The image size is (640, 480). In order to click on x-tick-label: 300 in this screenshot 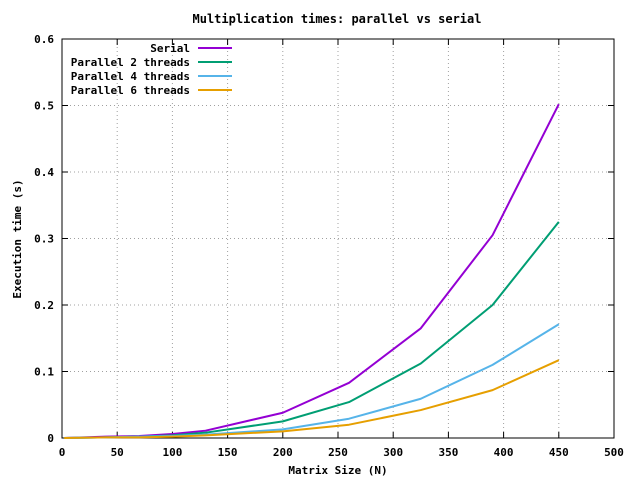, I will do `click(393, 452)`.